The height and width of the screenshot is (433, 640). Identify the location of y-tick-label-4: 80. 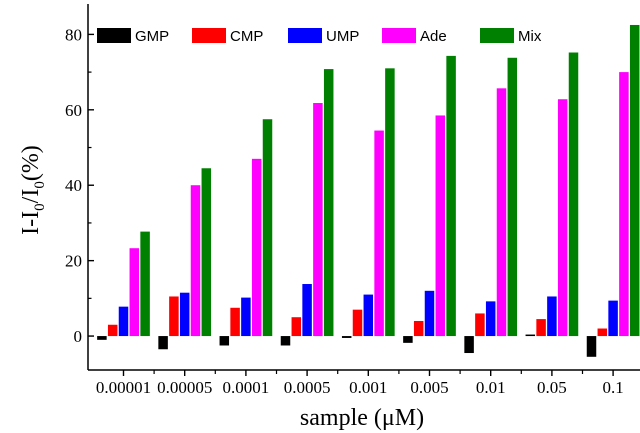
(73, 34).